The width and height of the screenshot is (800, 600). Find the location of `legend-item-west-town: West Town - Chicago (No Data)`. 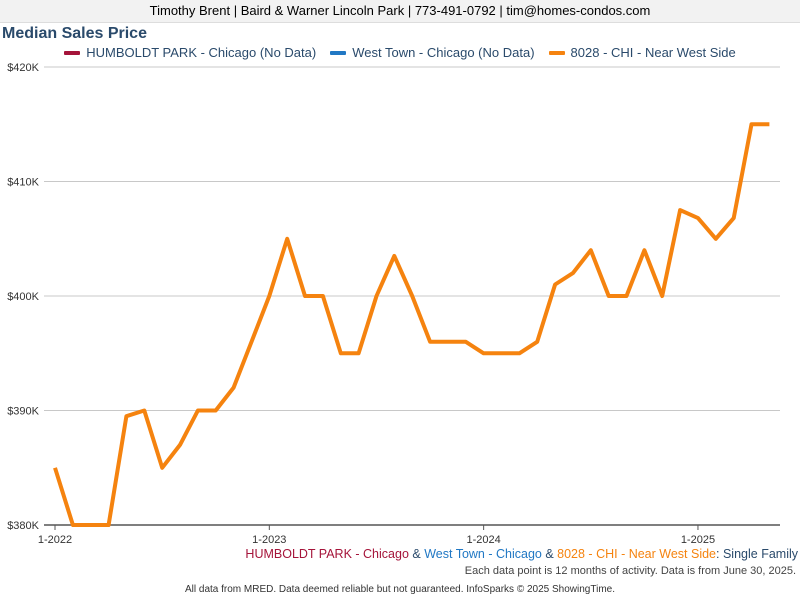

legend-item-west-town: West Town - Chicago (No Data) is located at coordinates (432, 53).